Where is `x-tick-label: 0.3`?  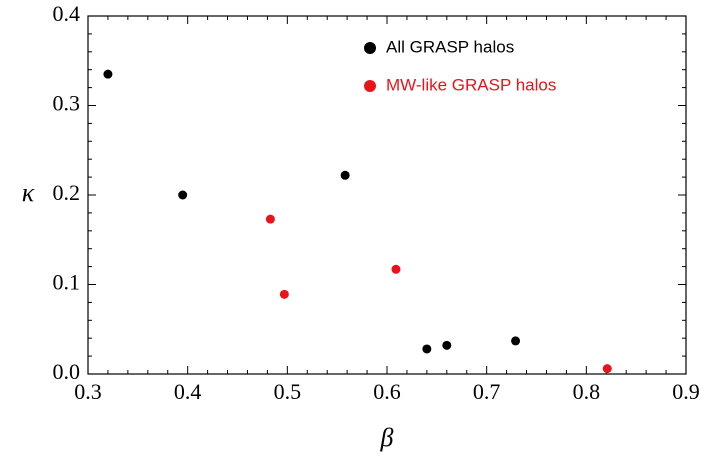 x-tick-label: 0.3 is located at coordinates (88, 391).